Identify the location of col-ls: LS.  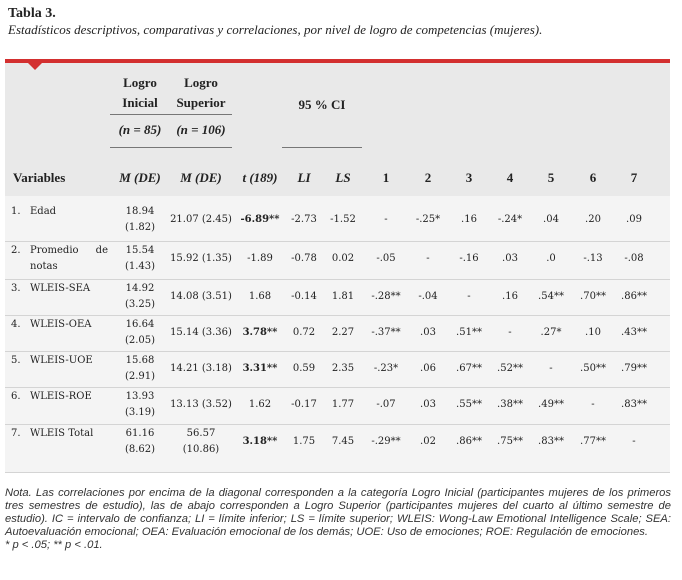
(343, 177).